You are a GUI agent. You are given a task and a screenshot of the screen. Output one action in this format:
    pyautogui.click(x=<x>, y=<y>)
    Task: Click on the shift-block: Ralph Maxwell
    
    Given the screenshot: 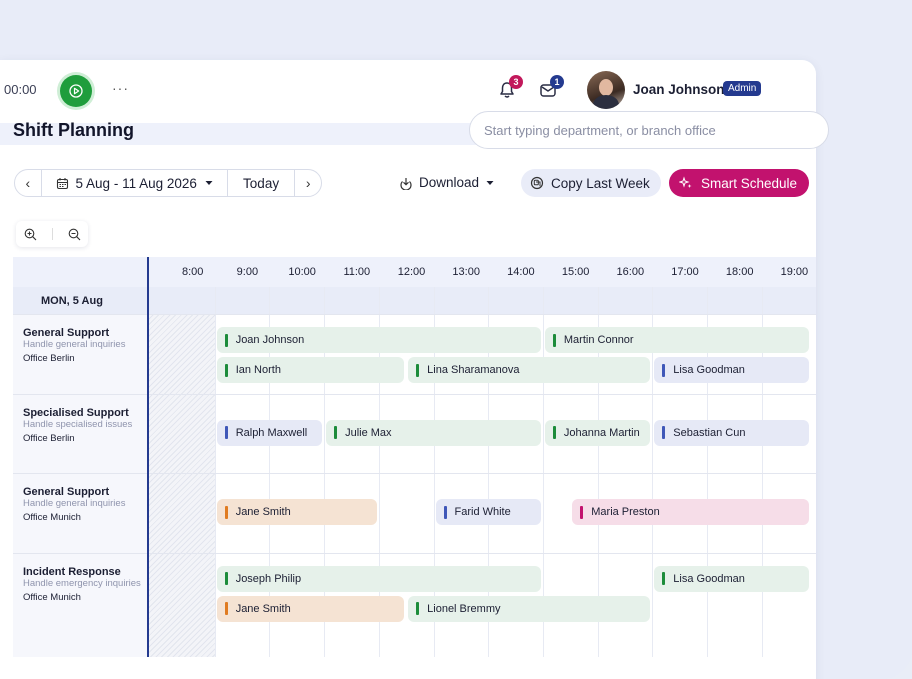 What is the action you would take?
    pyautogui.click(x=269, y=432)
    